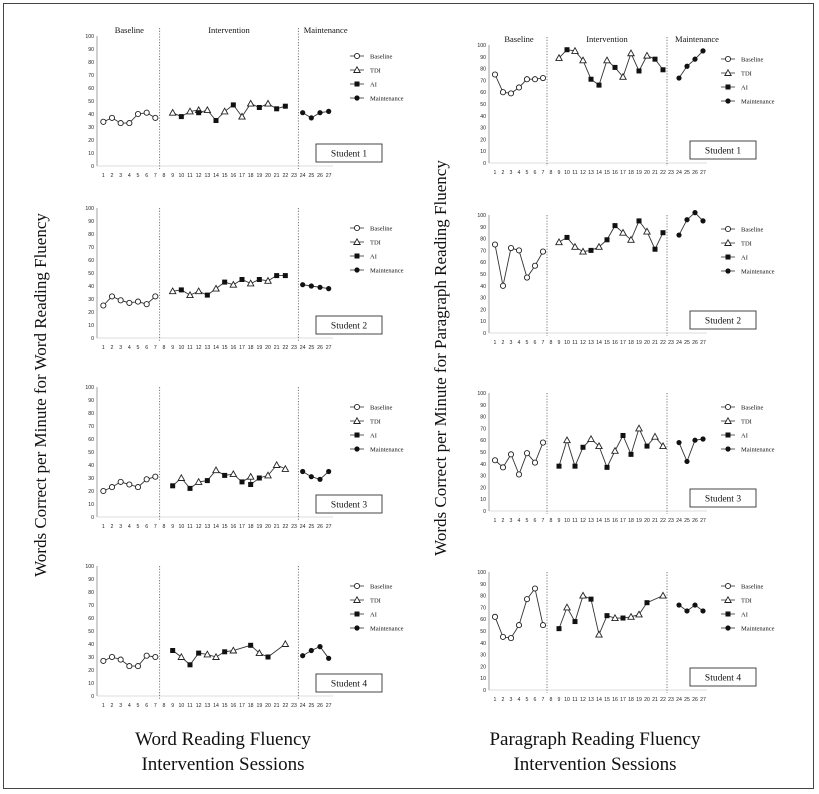 This screenshot has height=794, width=819. Describe the element at coordinates (511, 521) in the screenshot. I see `x-tick-label: 3` at that location.